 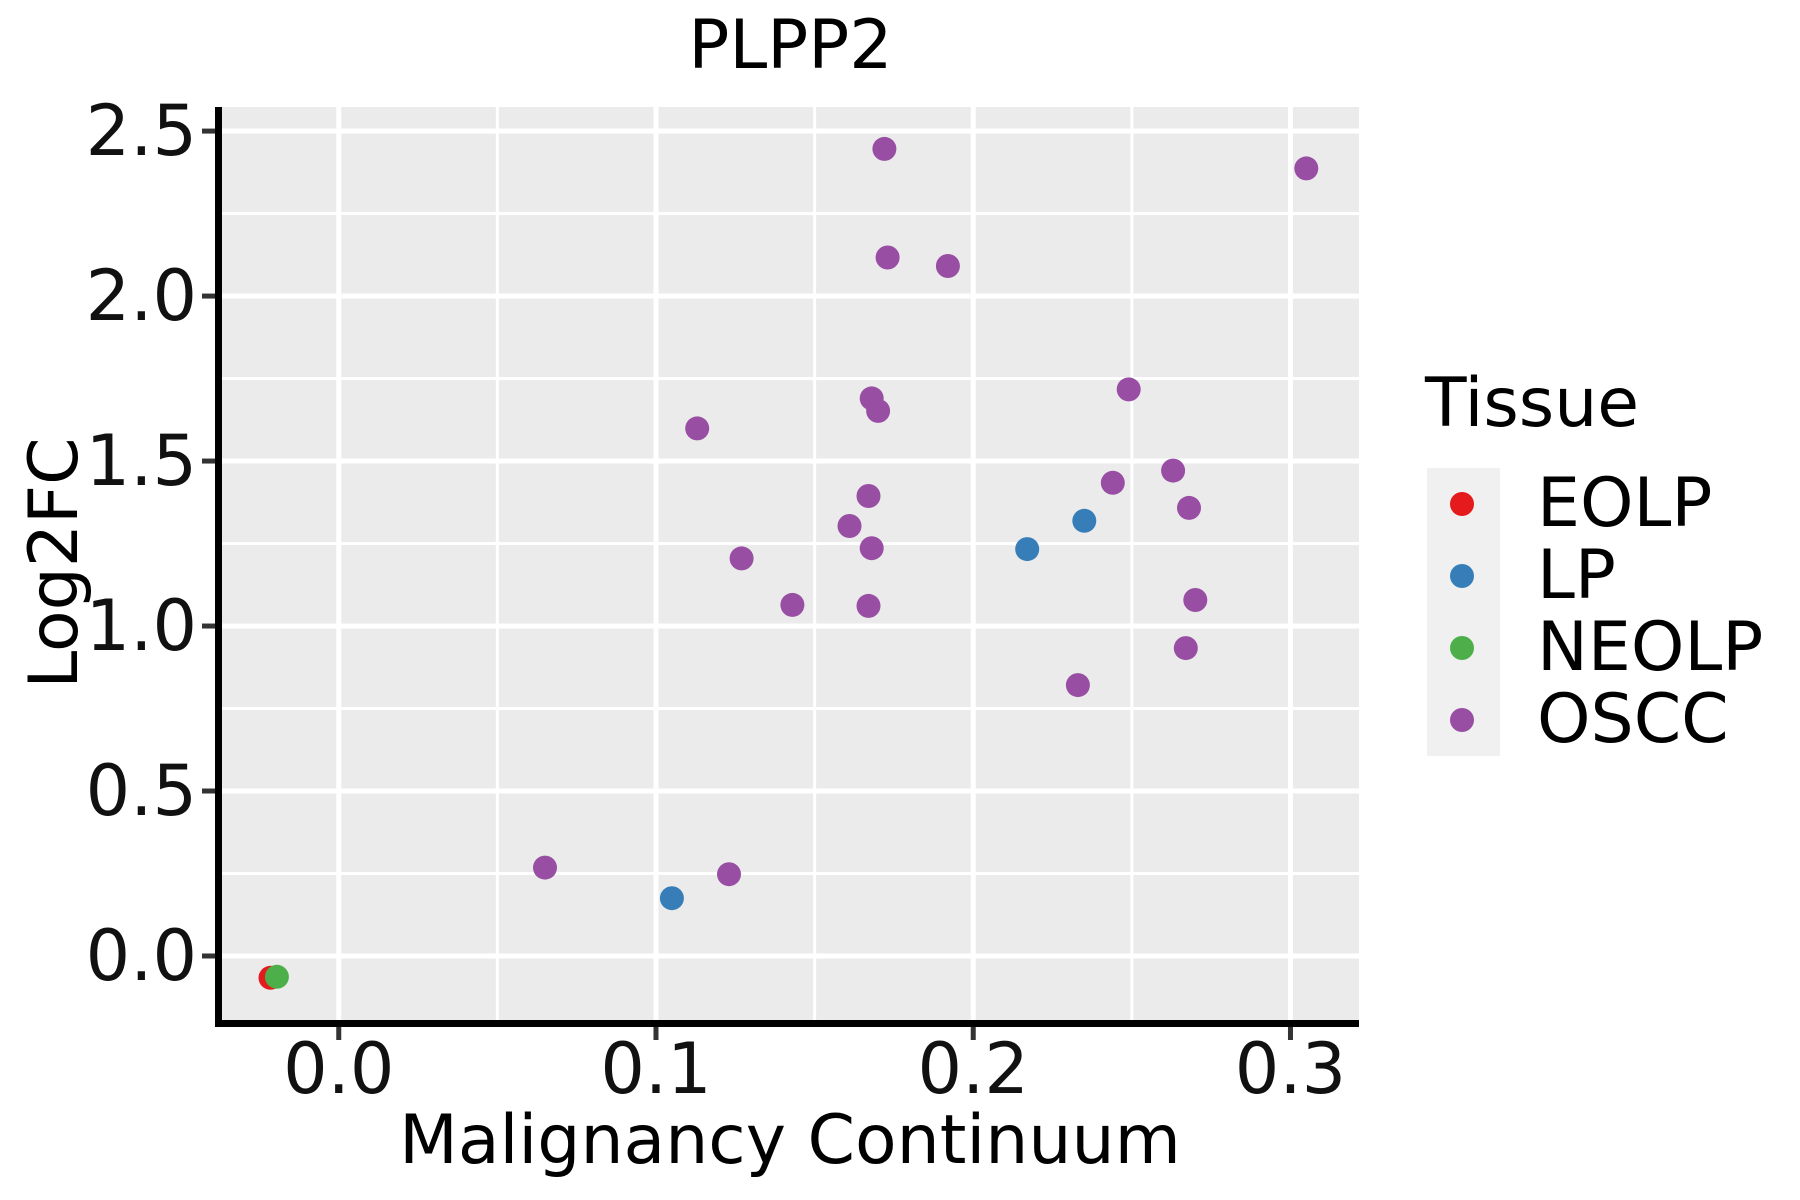 What do you see at coordinates (141, 955) in the screenshot?
I see `y-tick-label: 0.0` at bounding box center [141, 955].